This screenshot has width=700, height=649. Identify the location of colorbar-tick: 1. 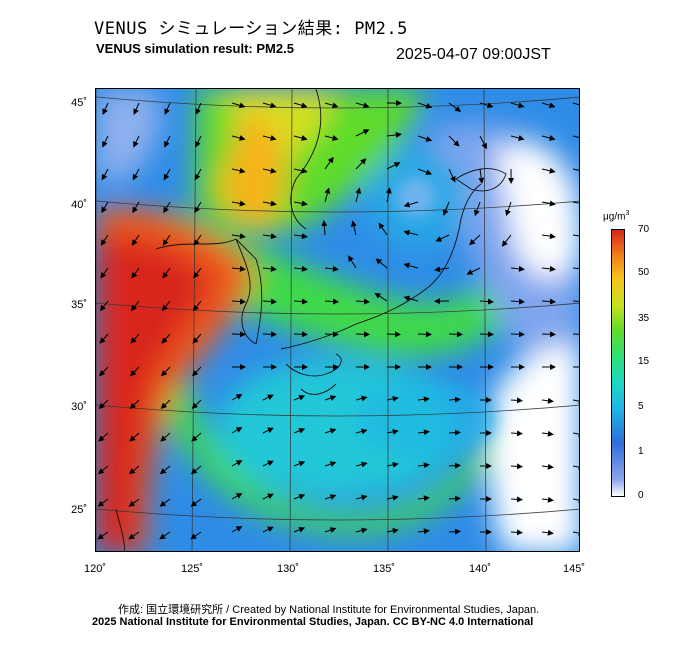
(641, 451).